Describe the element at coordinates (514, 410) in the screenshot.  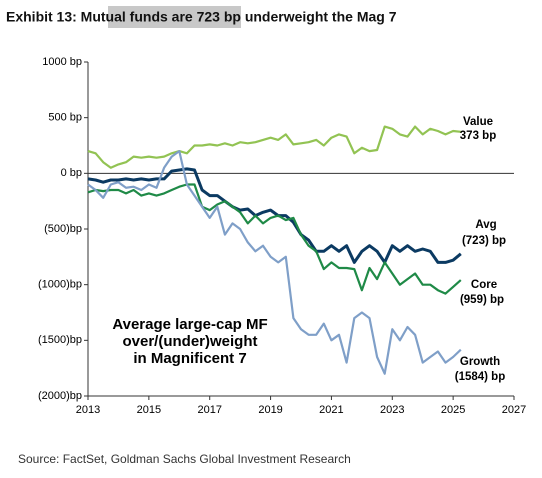
I see `x-tick-label: 2027` at that location.